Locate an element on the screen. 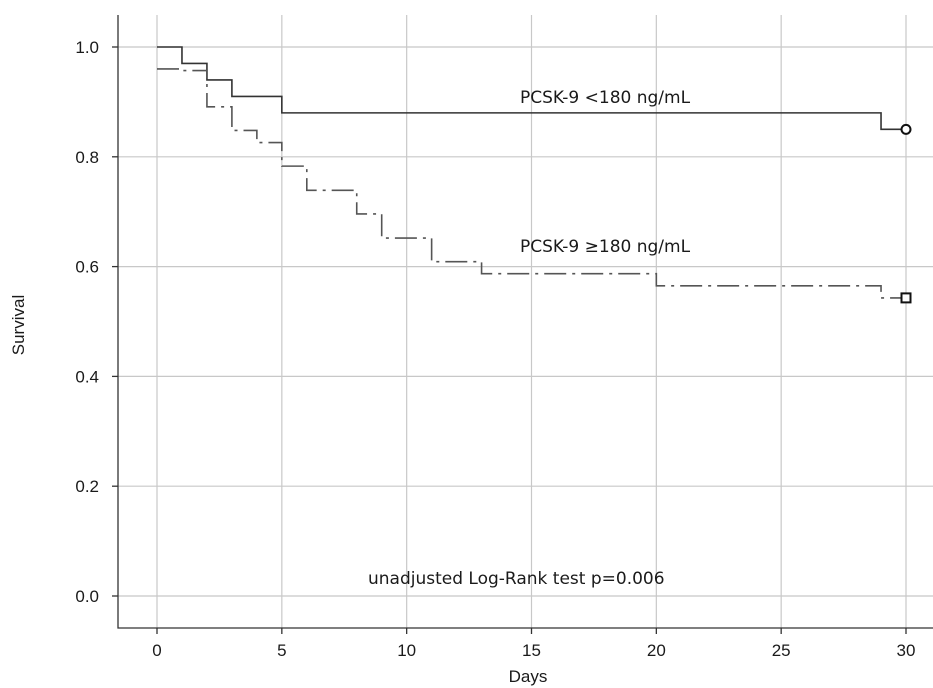  series-labels: PCSK-9 <180 ng/mL PCSK-9 ≥180 ng/mL is located at coordinates (605, 172).